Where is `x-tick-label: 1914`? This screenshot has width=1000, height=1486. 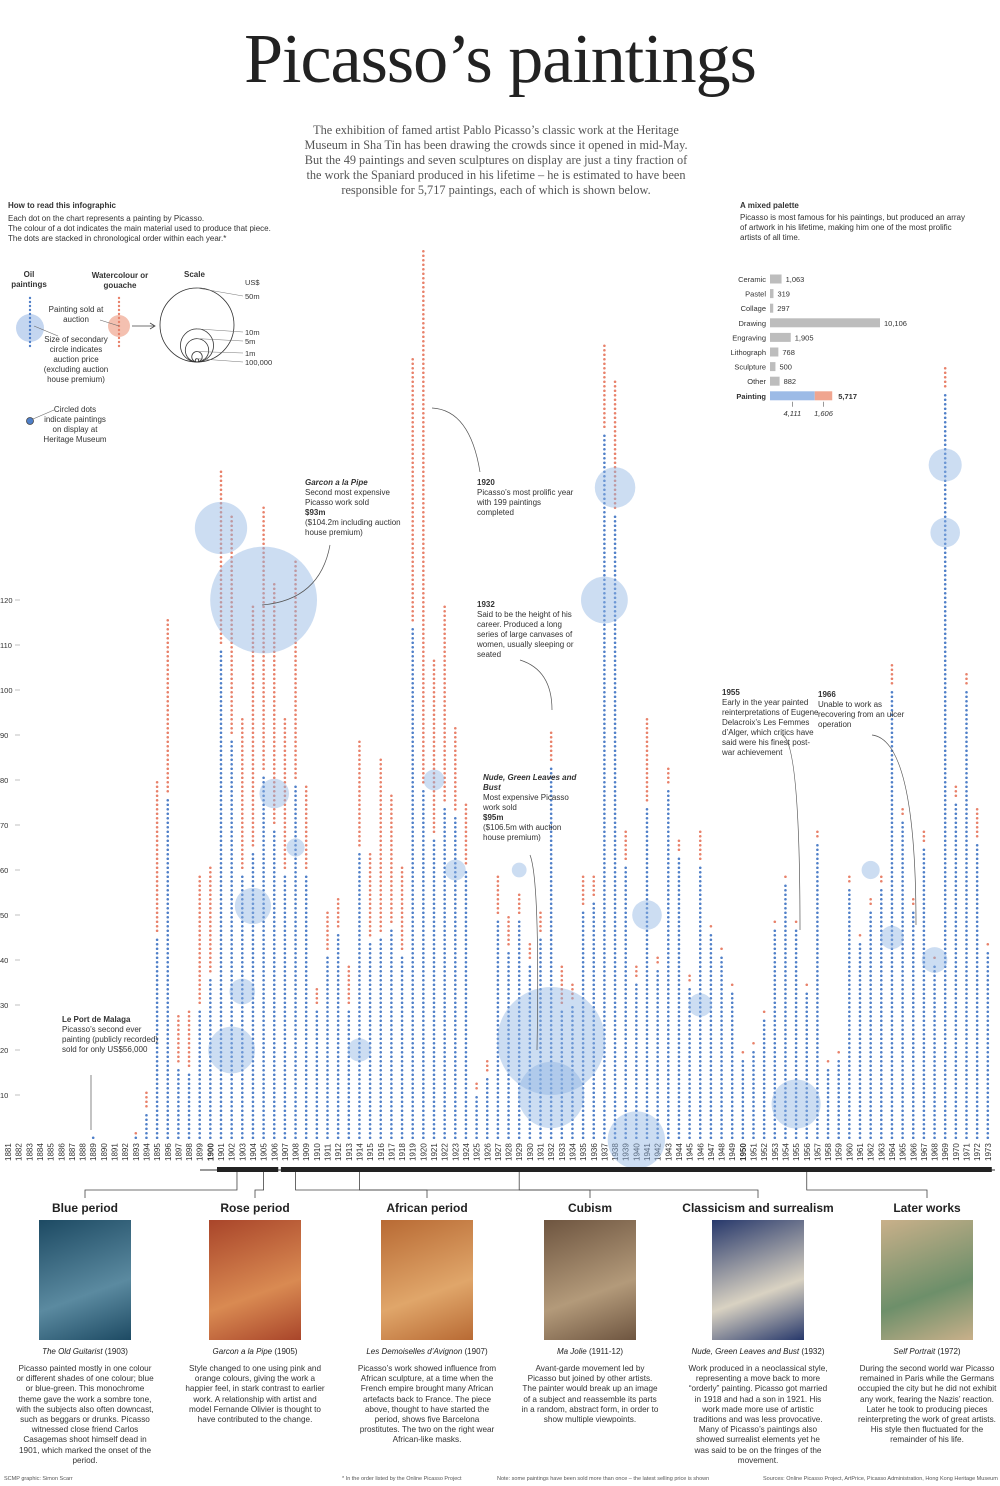
x-tick-label: 1914 is located at coordinates (359, 1152).